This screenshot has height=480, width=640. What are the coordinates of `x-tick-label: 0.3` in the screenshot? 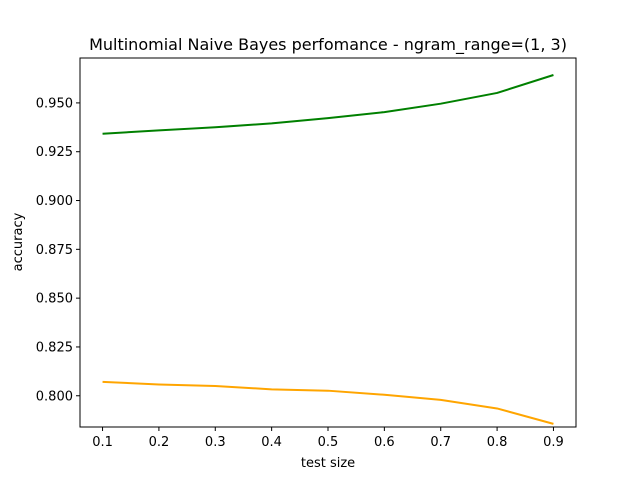 It's located at (215, 442).